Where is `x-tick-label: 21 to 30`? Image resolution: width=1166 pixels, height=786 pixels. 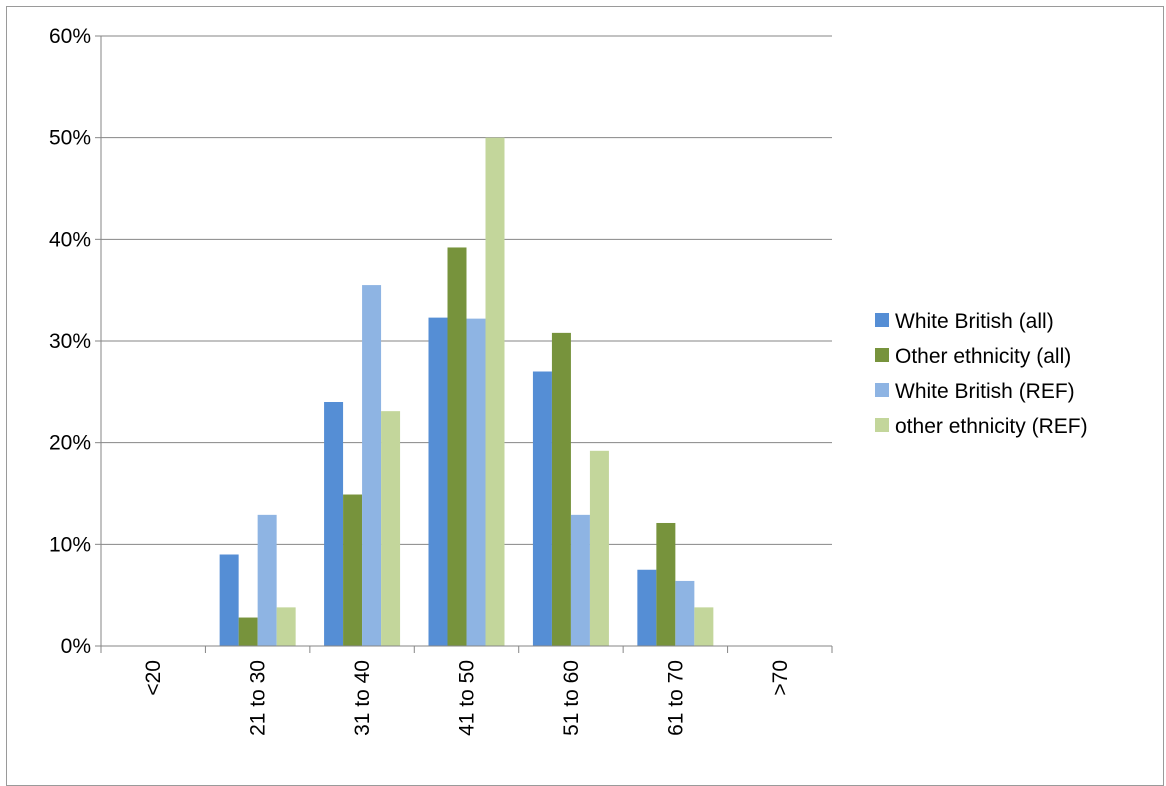
x-tick-label: 21 to 30 is located at coordinates (258, 698).